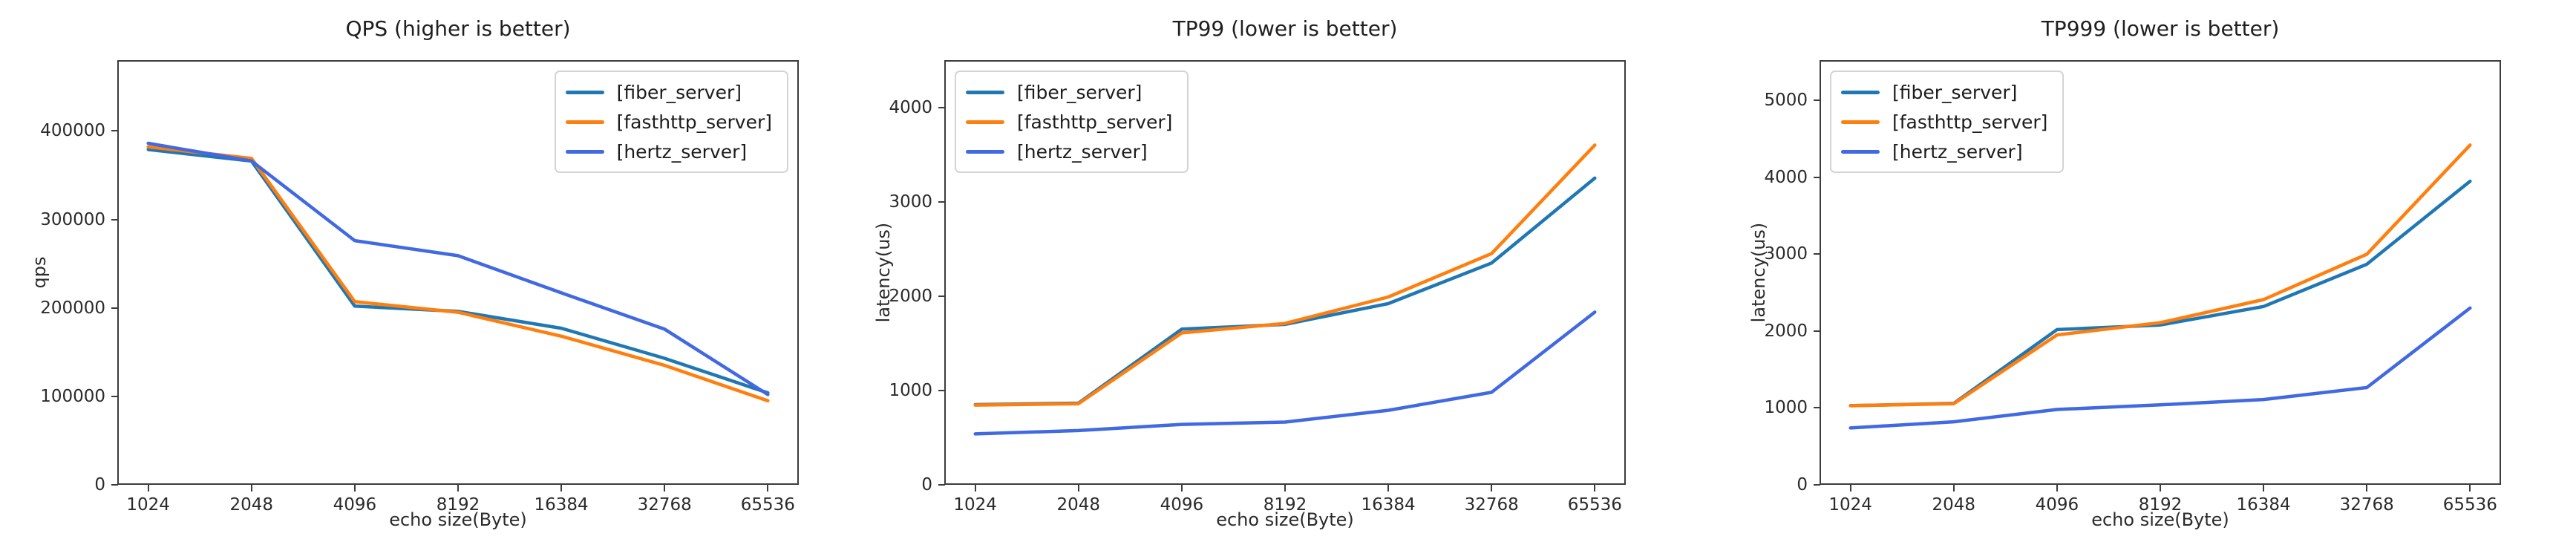 The width and height of the screenshot is (2576, 542). What do you see at coordinates (458, 28) in the screenshot?
I see `chart-title: QPS (higher is better)` at bounding box center [458, 28].